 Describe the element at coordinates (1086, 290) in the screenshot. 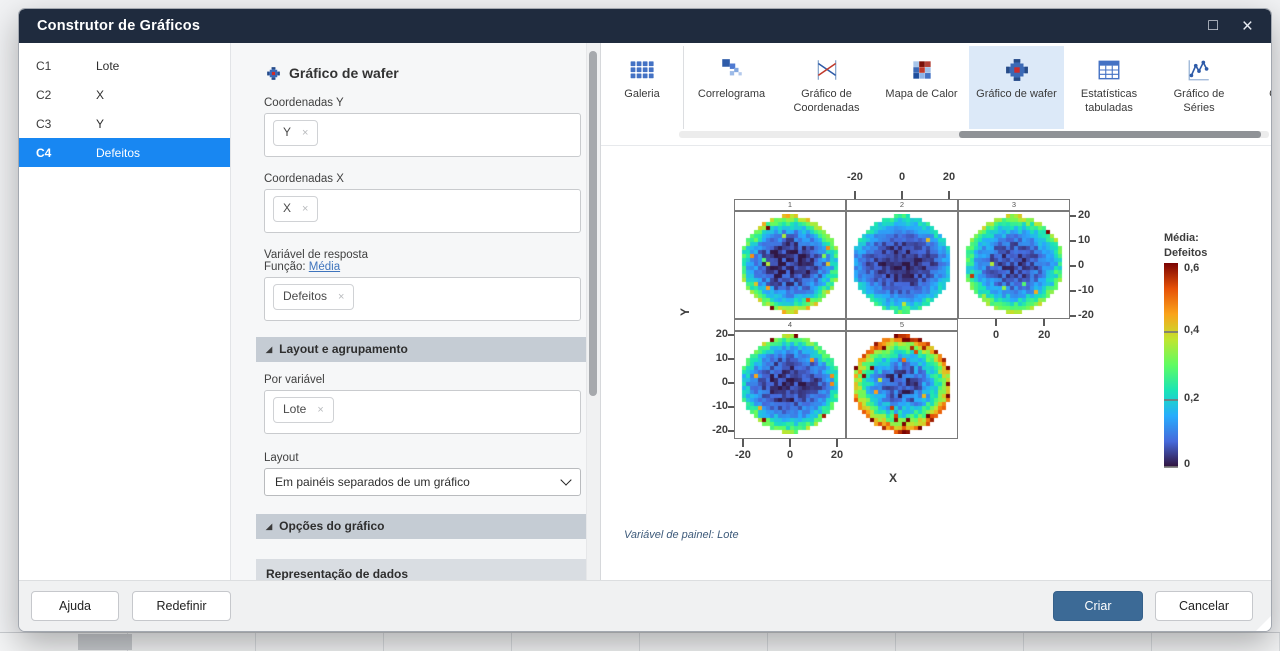

I see `right-axis-tick-label: -10` at that location.